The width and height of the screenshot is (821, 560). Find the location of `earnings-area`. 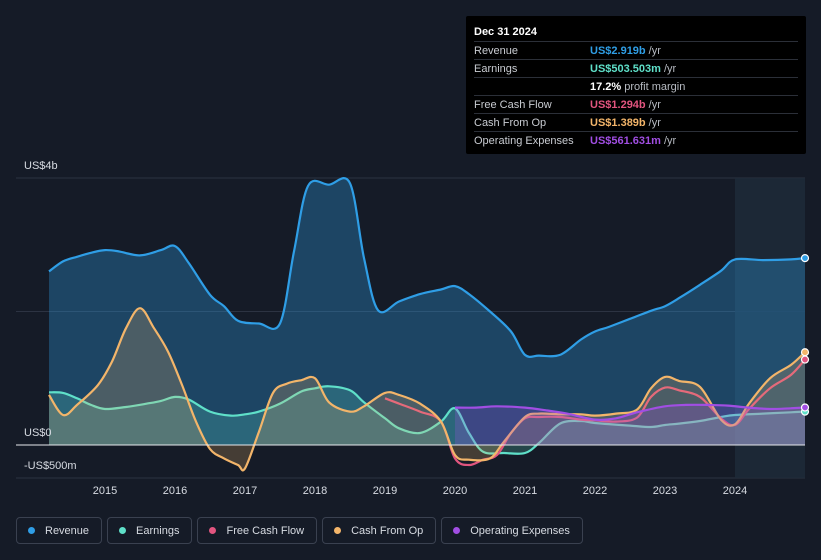

earnings-area is located at coordinates (427, 420).